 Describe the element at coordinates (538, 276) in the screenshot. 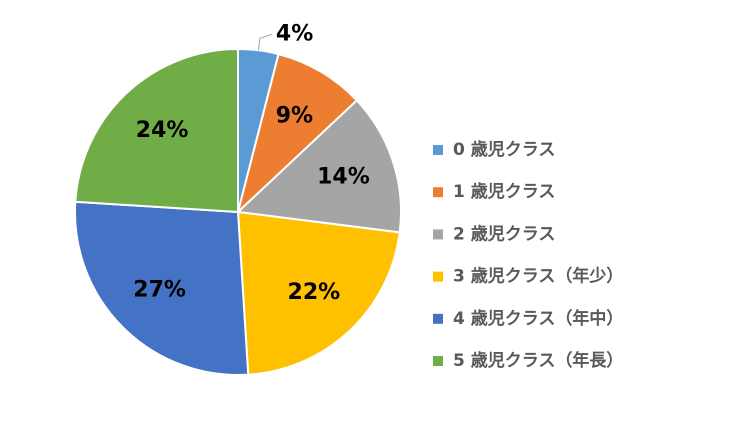

I see `legend-label: 3 歳児クラス（年少）` at that location.